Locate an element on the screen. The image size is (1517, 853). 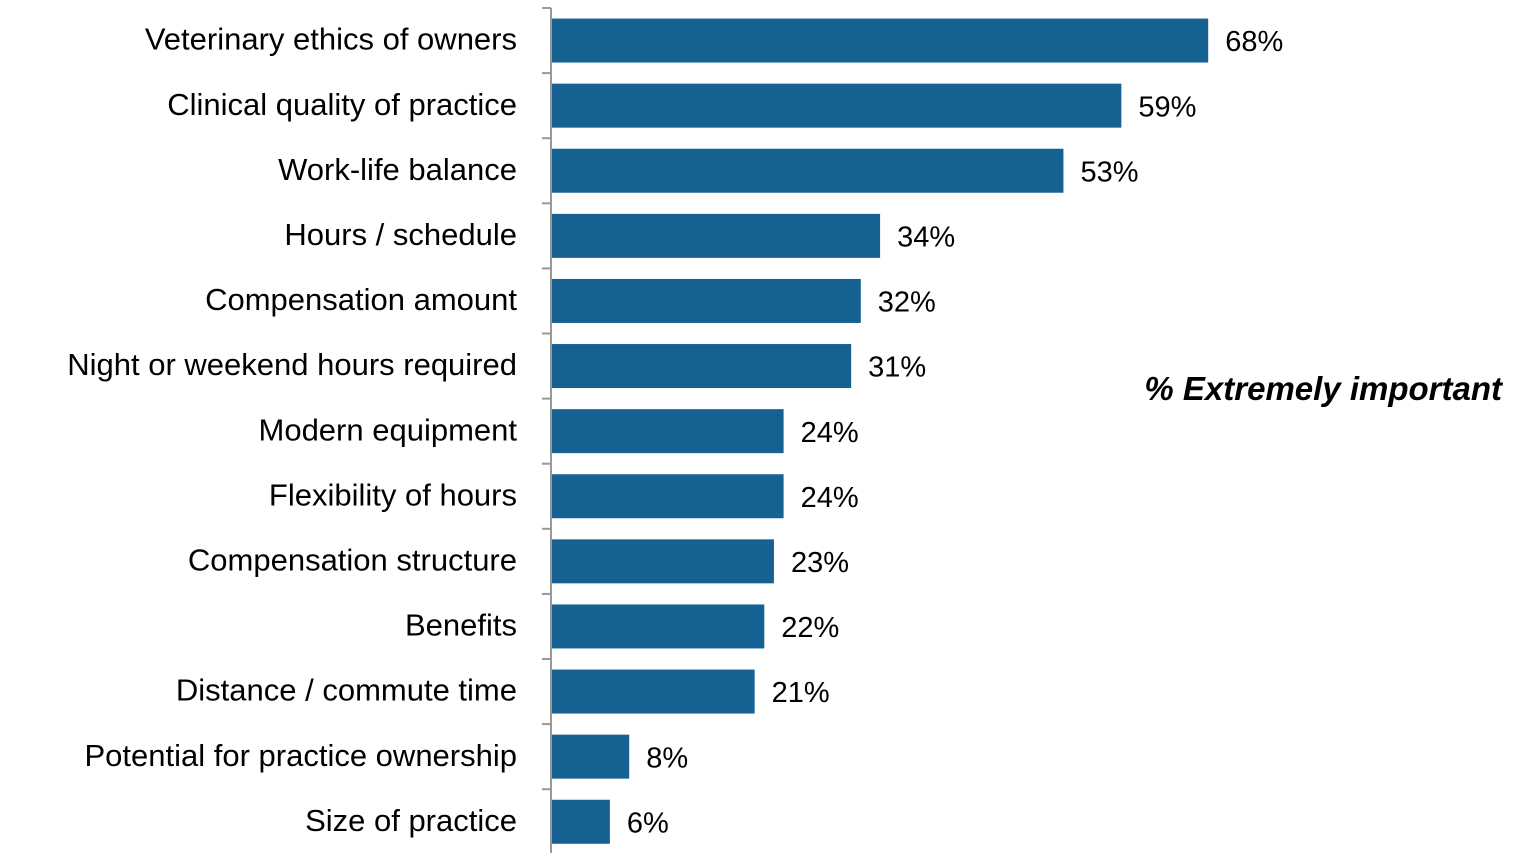
category-label: Compensation structure is located at coordinates (352, 560).